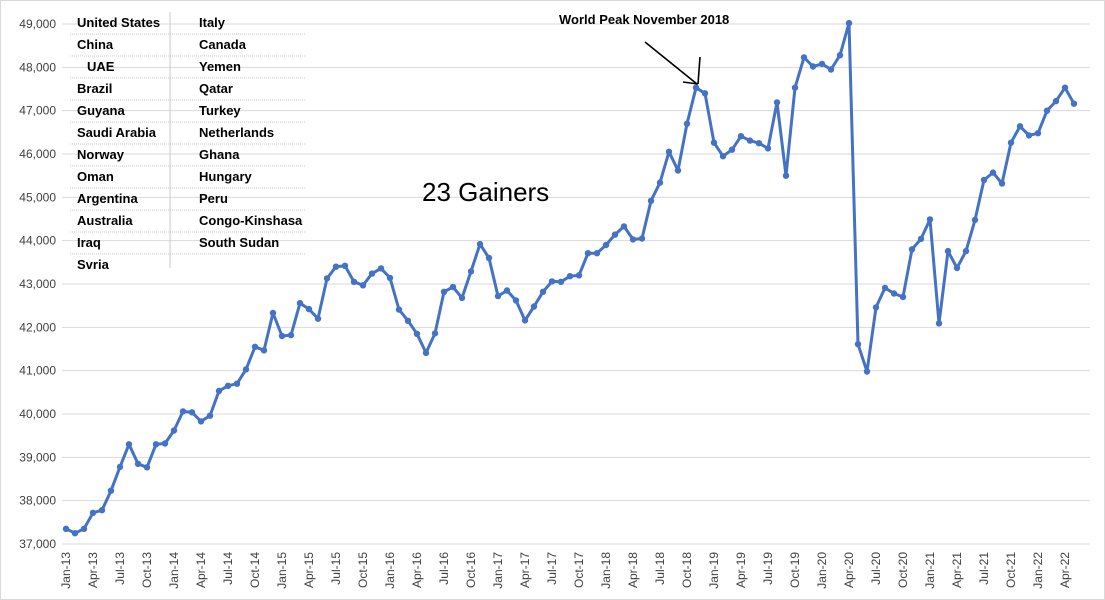 This screenshot has width=1105, height=600. What do you see at coordinates (147, 570) in the screenshot?
I see `x-tick-label: Oct-13` at bounding box center [147, 570].